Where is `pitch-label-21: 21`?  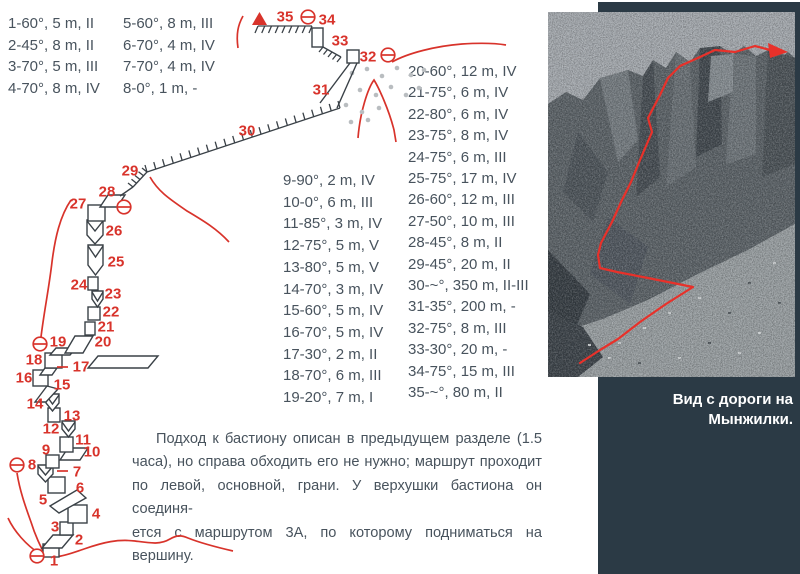 pitch-label-21: 21 is located at coordinates (106, 327).